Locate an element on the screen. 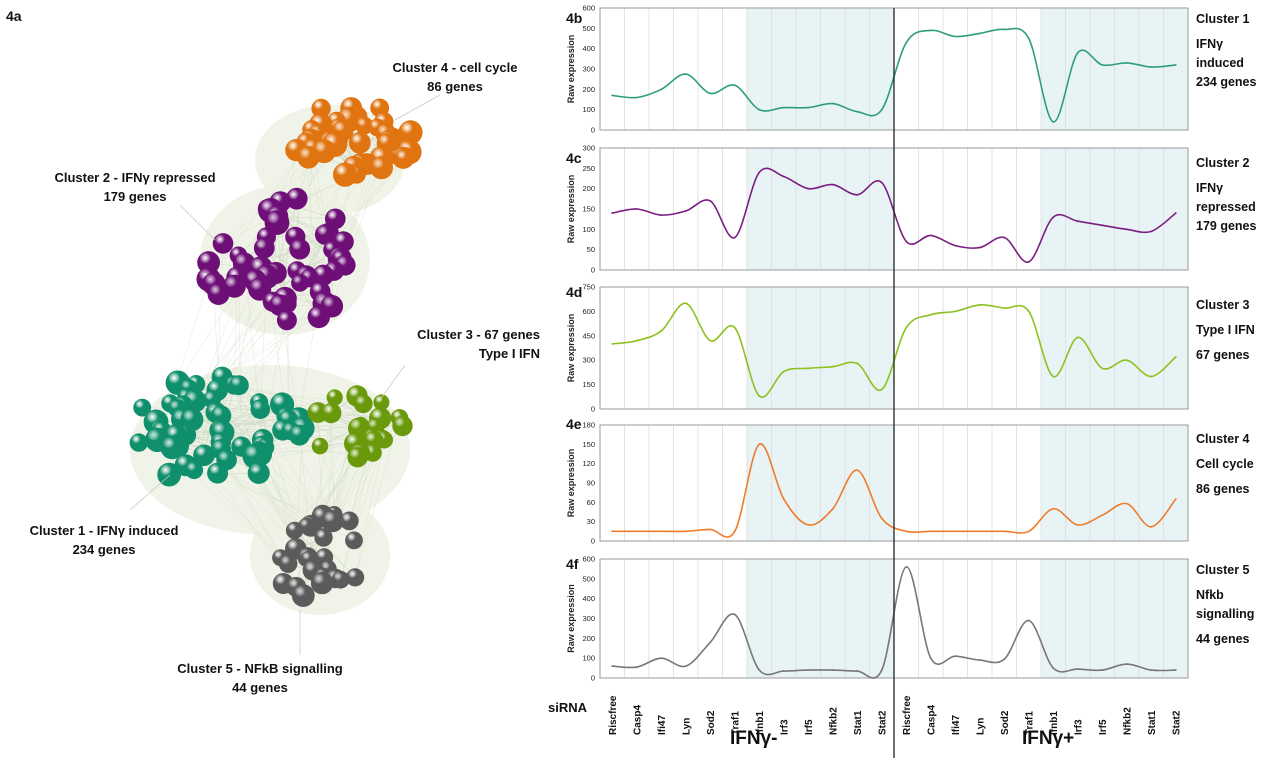 The width and height of the screenshot is (1274, 758). x-tick-label: Sod2 is located at coordinates (1005, 722).